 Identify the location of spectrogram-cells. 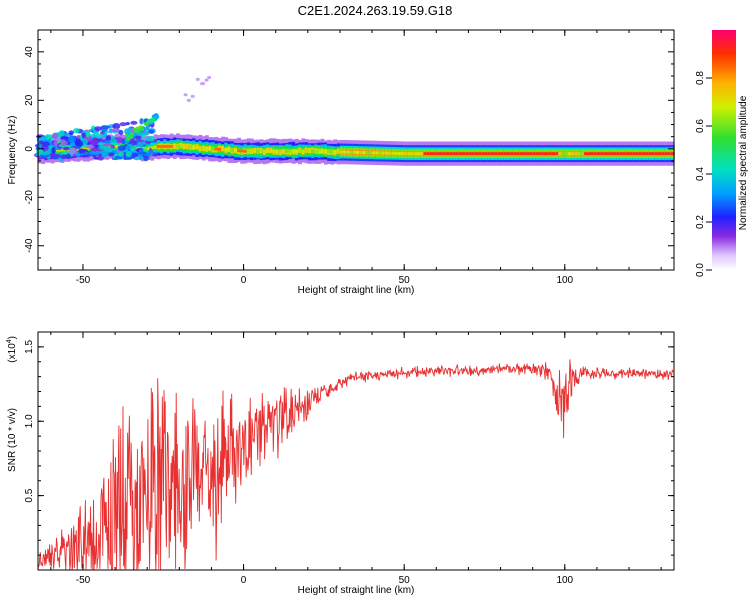
(354, 120).